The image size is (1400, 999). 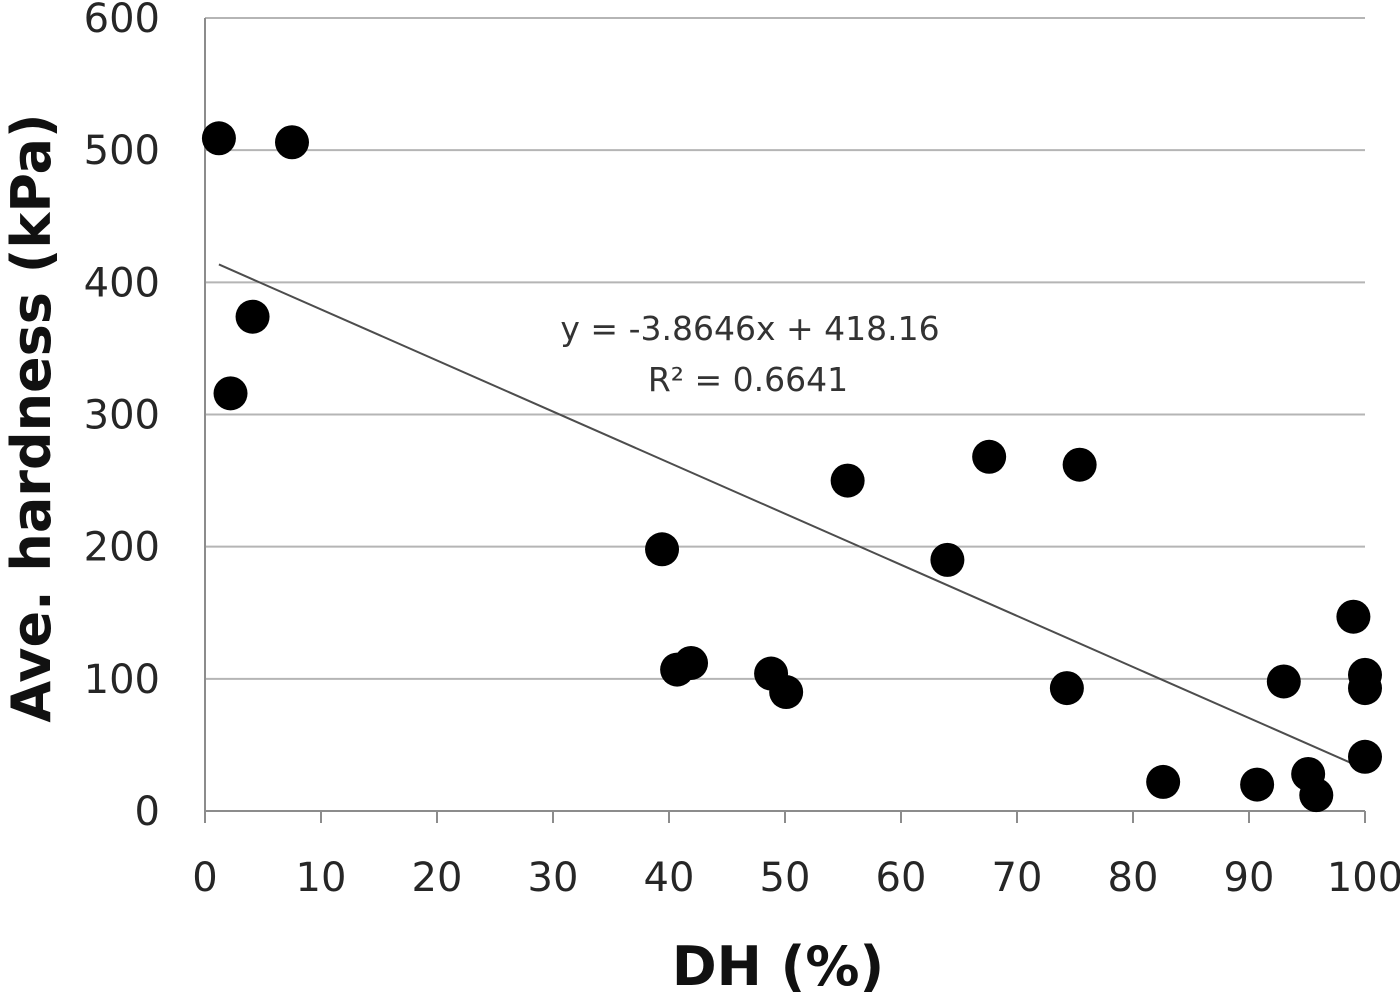 I want to click on y-tick-label-400: 400, so click(x=122, y=283).